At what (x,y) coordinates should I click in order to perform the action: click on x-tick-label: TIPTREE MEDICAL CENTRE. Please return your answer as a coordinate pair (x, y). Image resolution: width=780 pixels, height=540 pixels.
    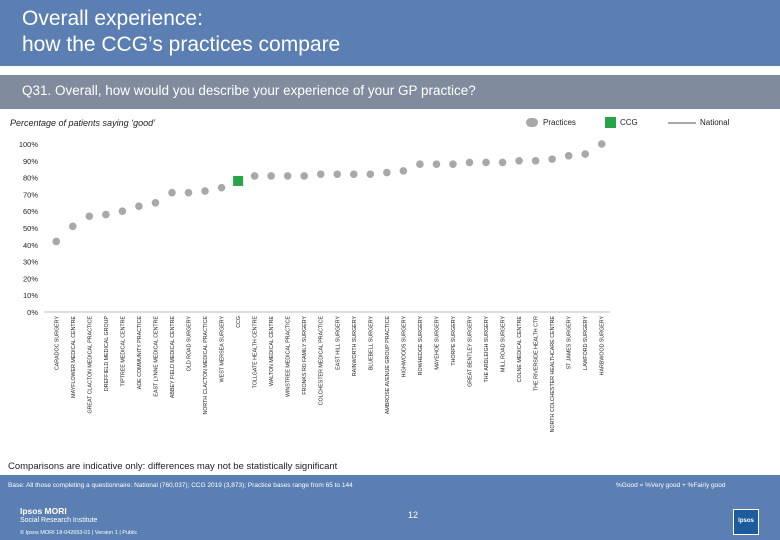
    Looking at the image, I should click on (123, 351).